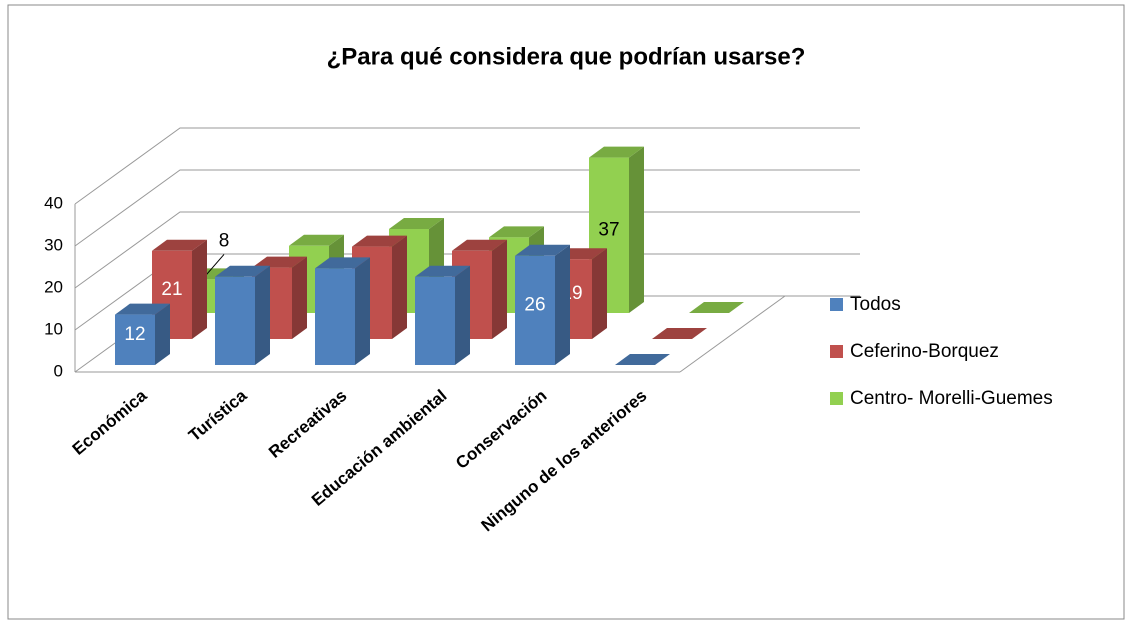 This screenshot has height=626, width=1133. Describe the element at coordinates (924, 351) in the screenshot. I see `legend-label: Ceferino-Borquez` at that location.